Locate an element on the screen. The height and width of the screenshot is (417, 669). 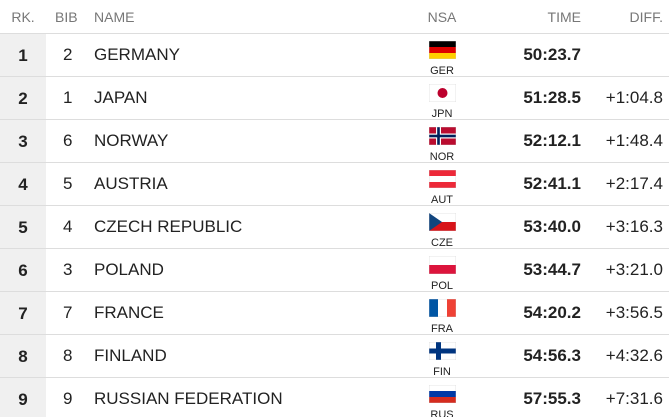
result-row: 1 2 GERMANY GER 50:23.7 is located at coordinates (334, 55).